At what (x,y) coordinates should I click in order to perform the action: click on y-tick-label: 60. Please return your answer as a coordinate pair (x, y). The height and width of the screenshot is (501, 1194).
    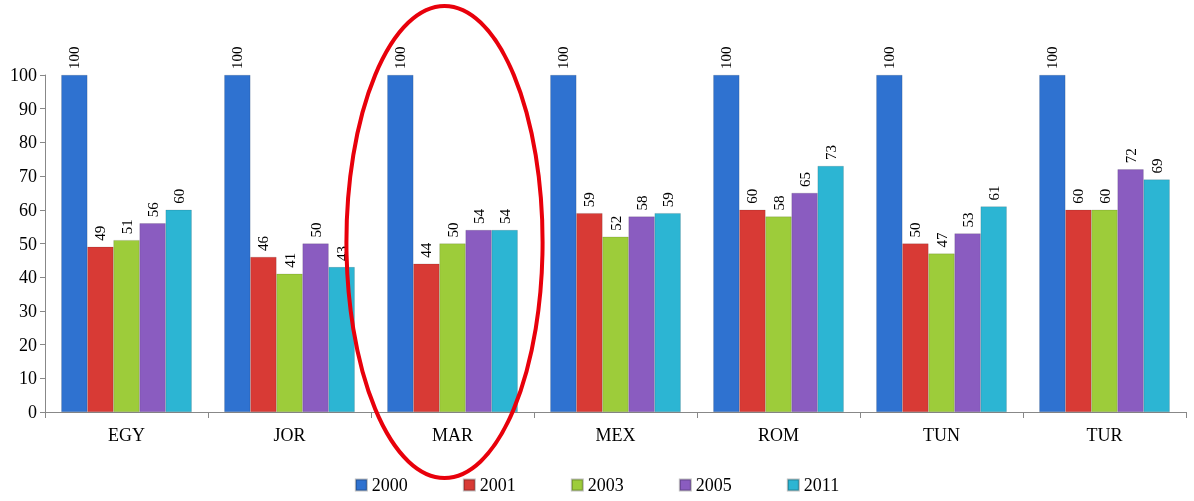
    Looking at the image, I should click on (28, 209).